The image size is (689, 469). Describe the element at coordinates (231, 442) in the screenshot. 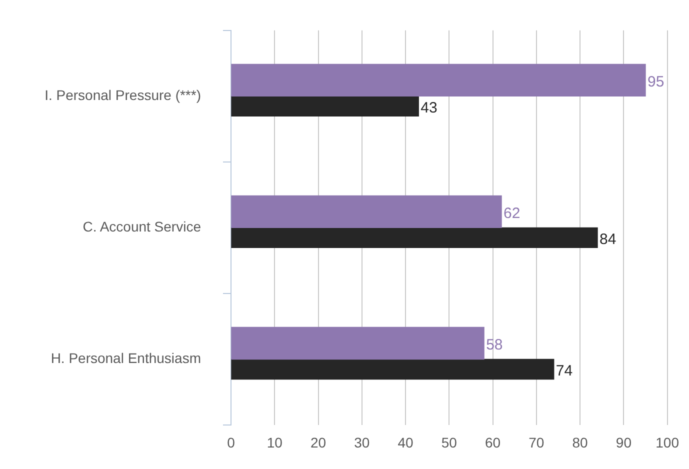

I see `x-tick-label: 0` at that location.